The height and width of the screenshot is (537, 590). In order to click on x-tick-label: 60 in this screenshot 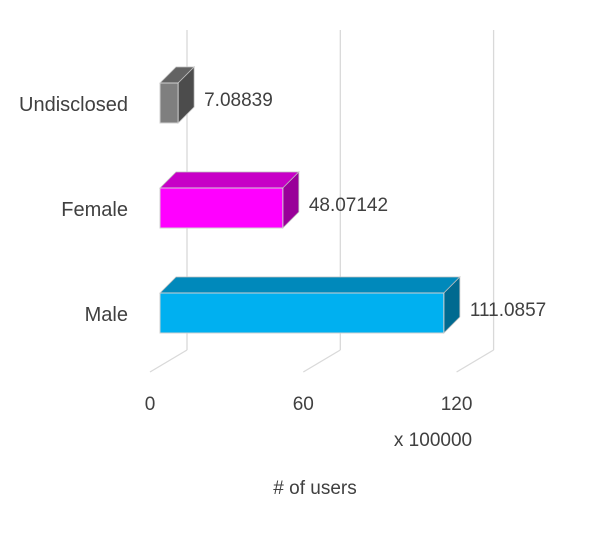, I will do `click(303, 404)`.